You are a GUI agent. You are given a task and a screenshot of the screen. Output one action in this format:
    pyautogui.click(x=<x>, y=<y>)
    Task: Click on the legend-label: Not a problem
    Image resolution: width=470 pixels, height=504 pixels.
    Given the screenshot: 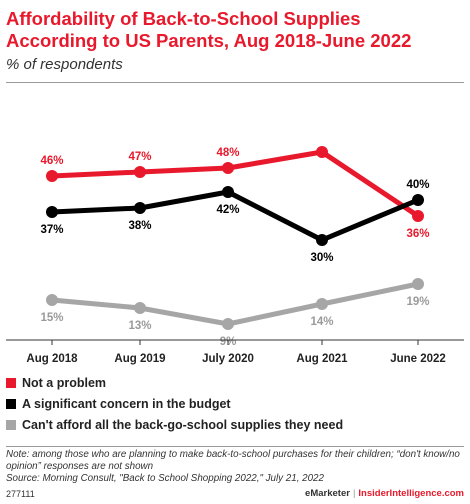 What is the action you would take?
    pyautogui.click(x=64, y=383)
    